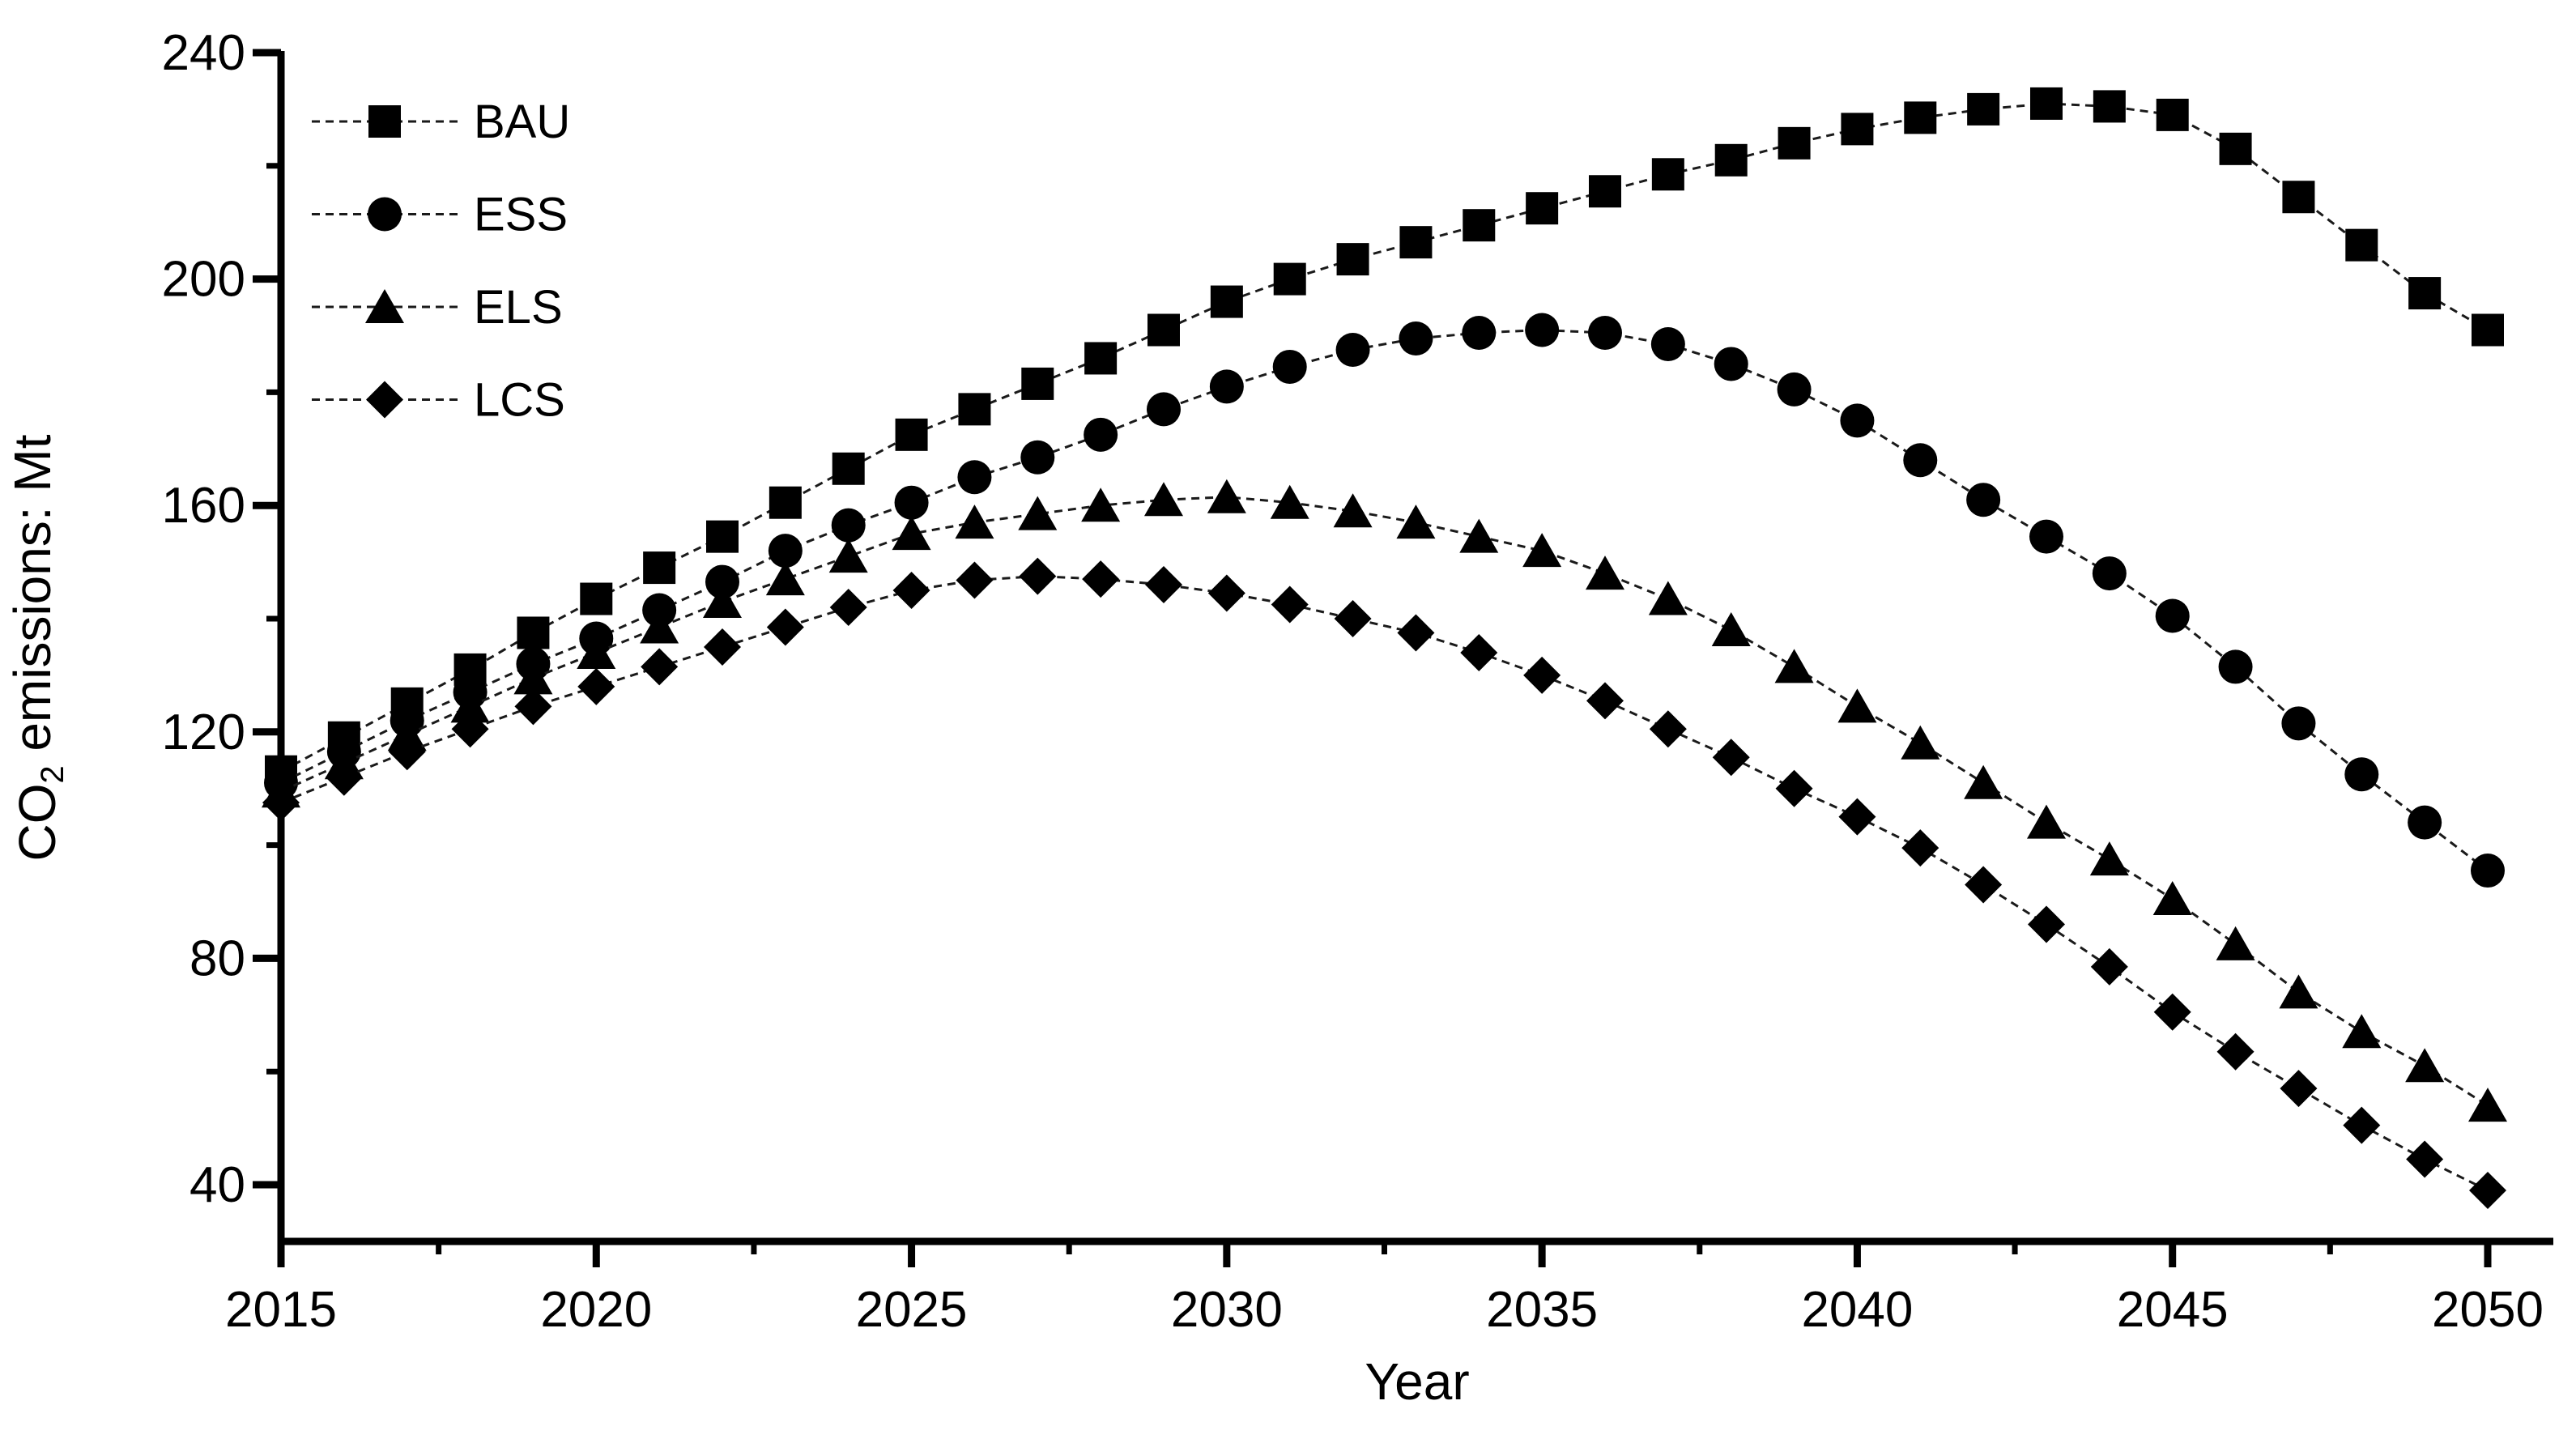 This screenshot has width=2576, height=1439. Describe the element at coordinates (217, 1185) in the screenshot. I see `y-tick-label: 40` at that location.